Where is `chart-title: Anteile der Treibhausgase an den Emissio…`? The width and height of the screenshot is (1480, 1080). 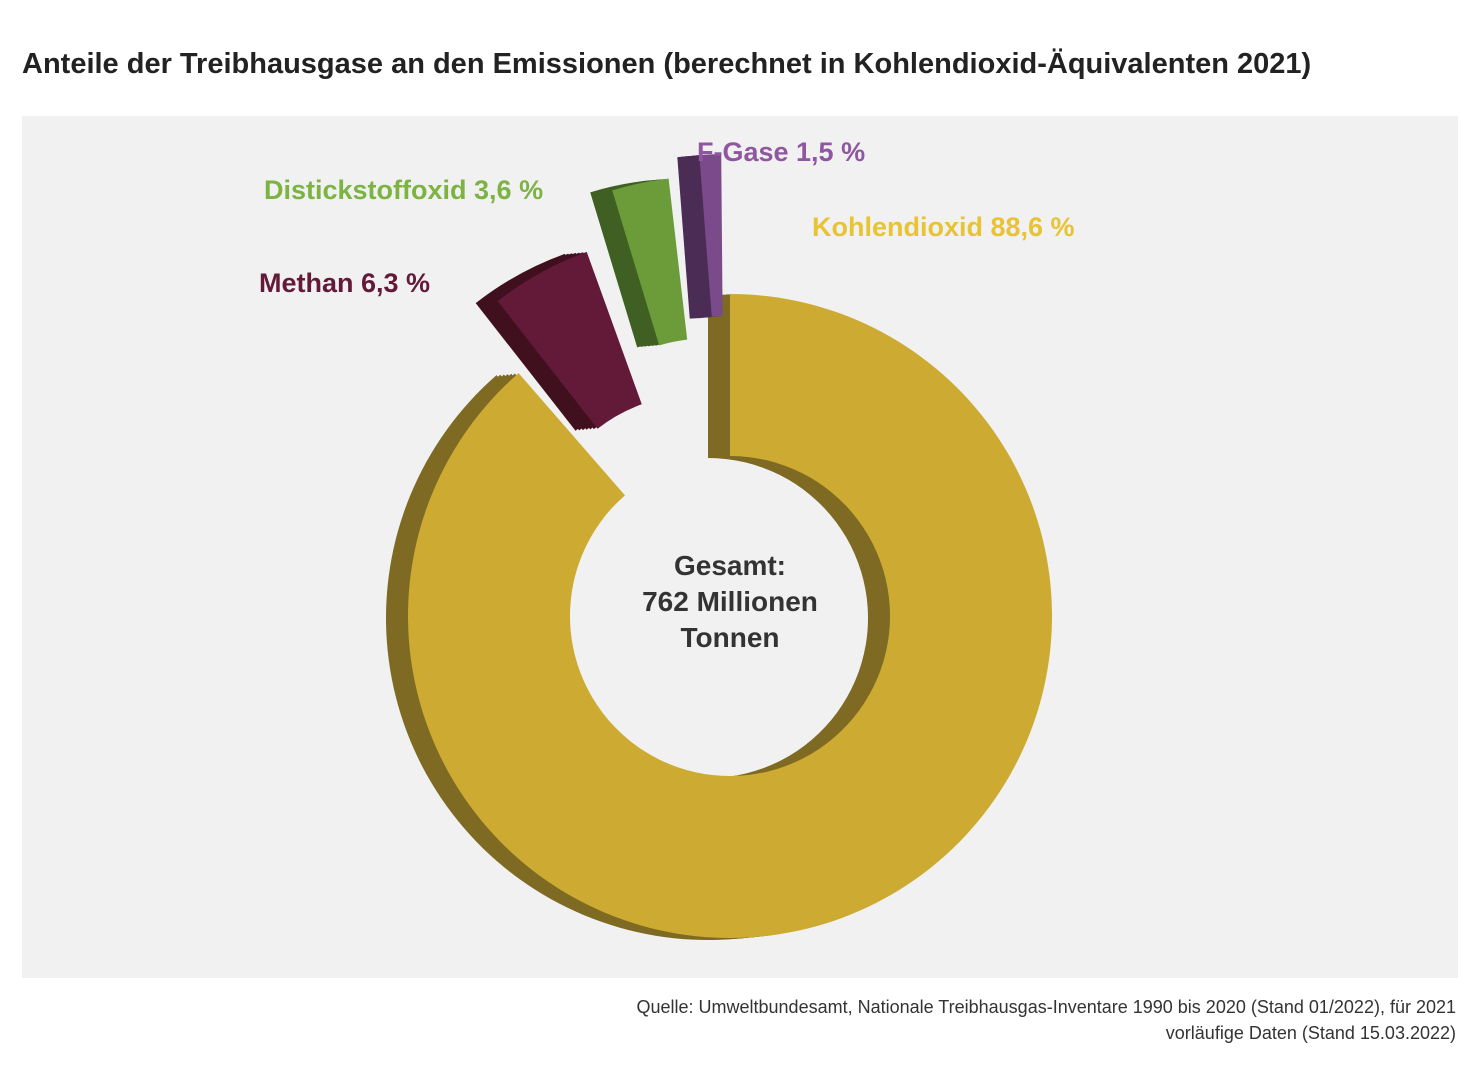
chart-title: Anteile der Treibhausgase an den Emissio… is located at coordinates (667, 64).